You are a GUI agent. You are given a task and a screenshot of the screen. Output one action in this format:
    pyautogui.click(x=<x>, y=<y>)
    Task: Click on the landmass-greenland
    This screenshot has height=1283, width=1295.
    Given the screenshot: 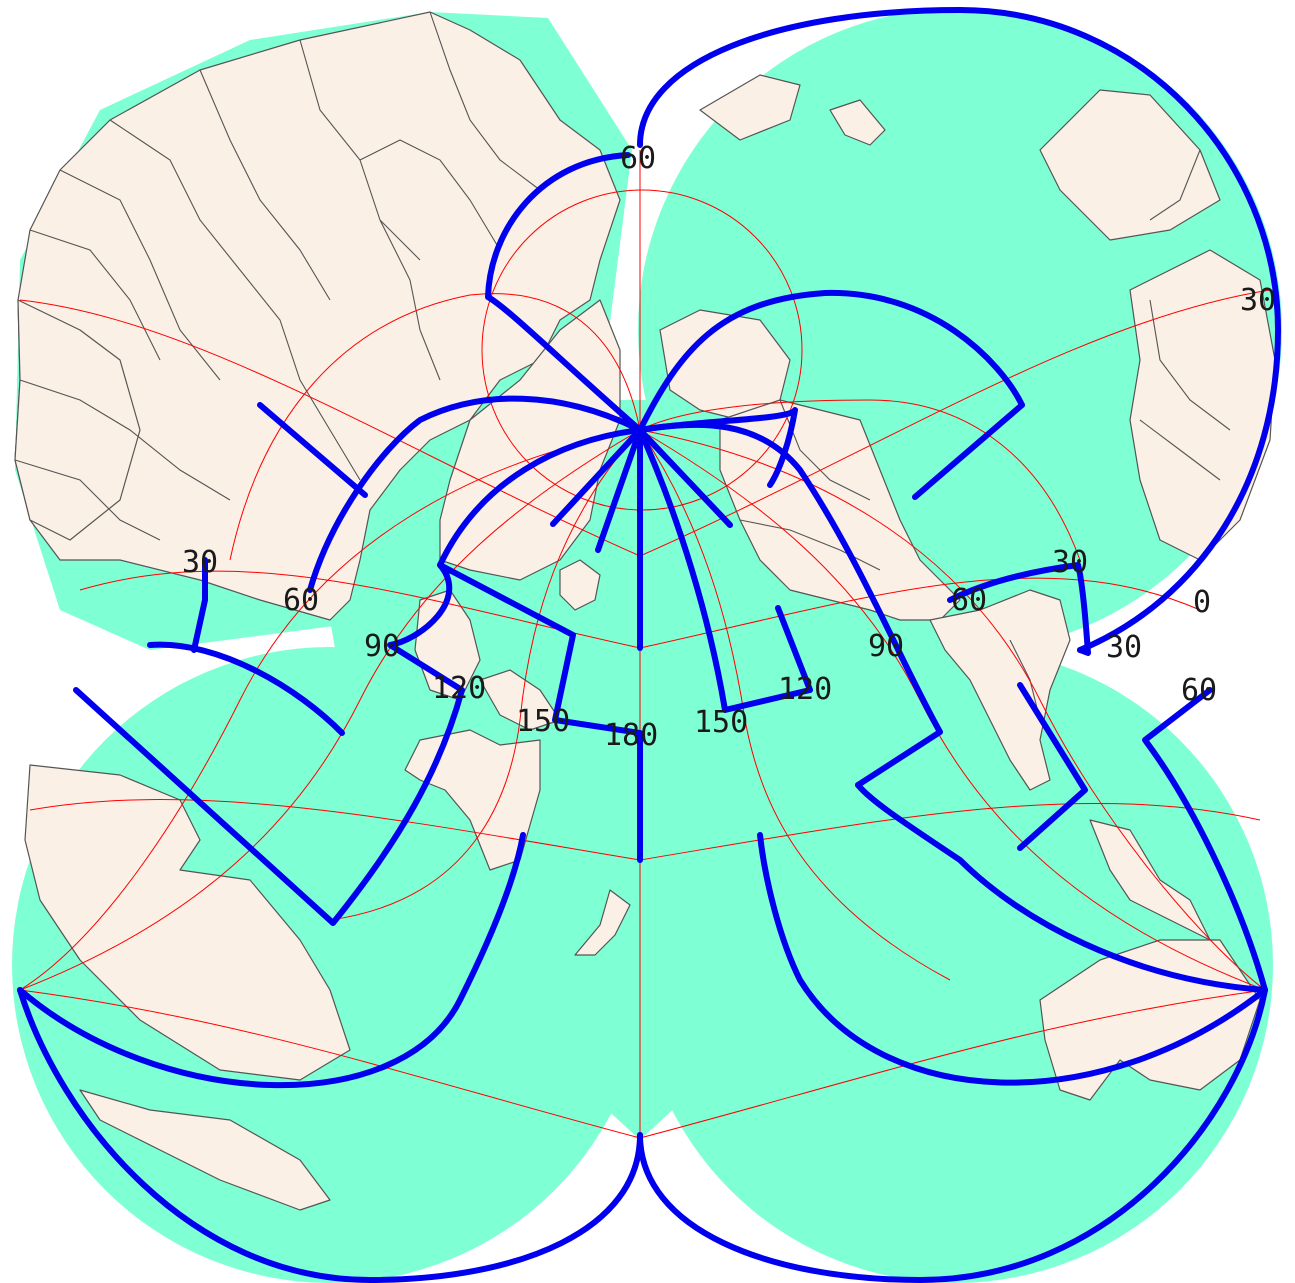 What is the action you would take?
    pyautogui.click(x=750, y=107)
    